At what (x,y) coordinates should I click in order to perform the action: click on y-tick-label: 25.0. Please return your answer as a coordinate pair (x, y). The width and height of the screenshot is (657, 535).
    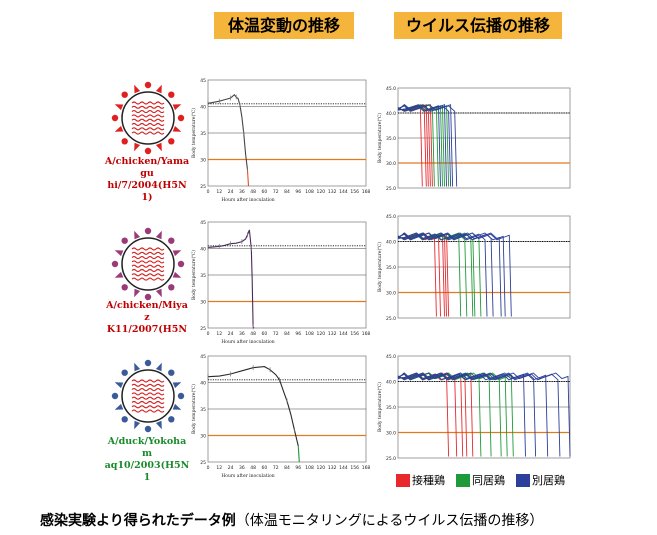
    Looking at the image, I should click on (391, 319).